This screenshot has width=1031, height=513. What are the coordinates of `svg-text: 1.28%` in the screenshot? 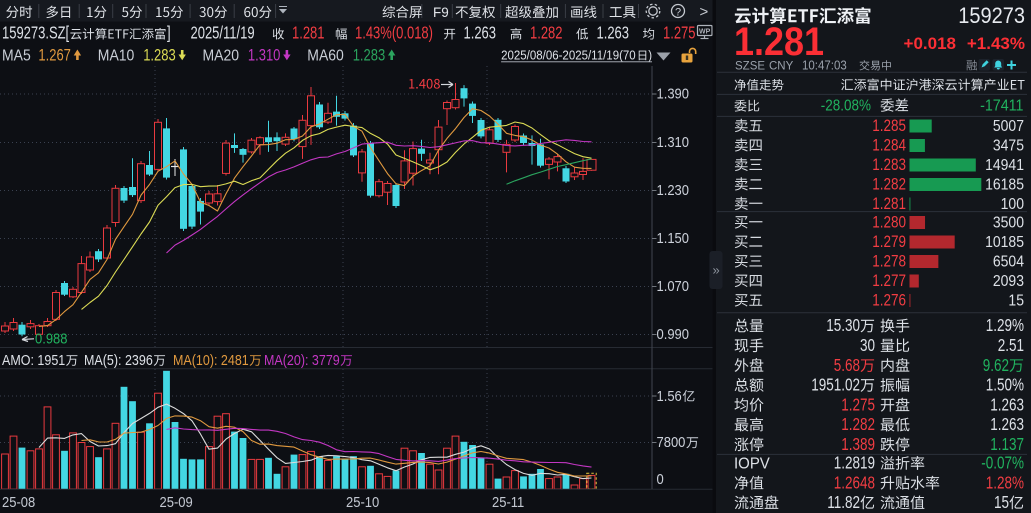 It's located at (1005, 483).